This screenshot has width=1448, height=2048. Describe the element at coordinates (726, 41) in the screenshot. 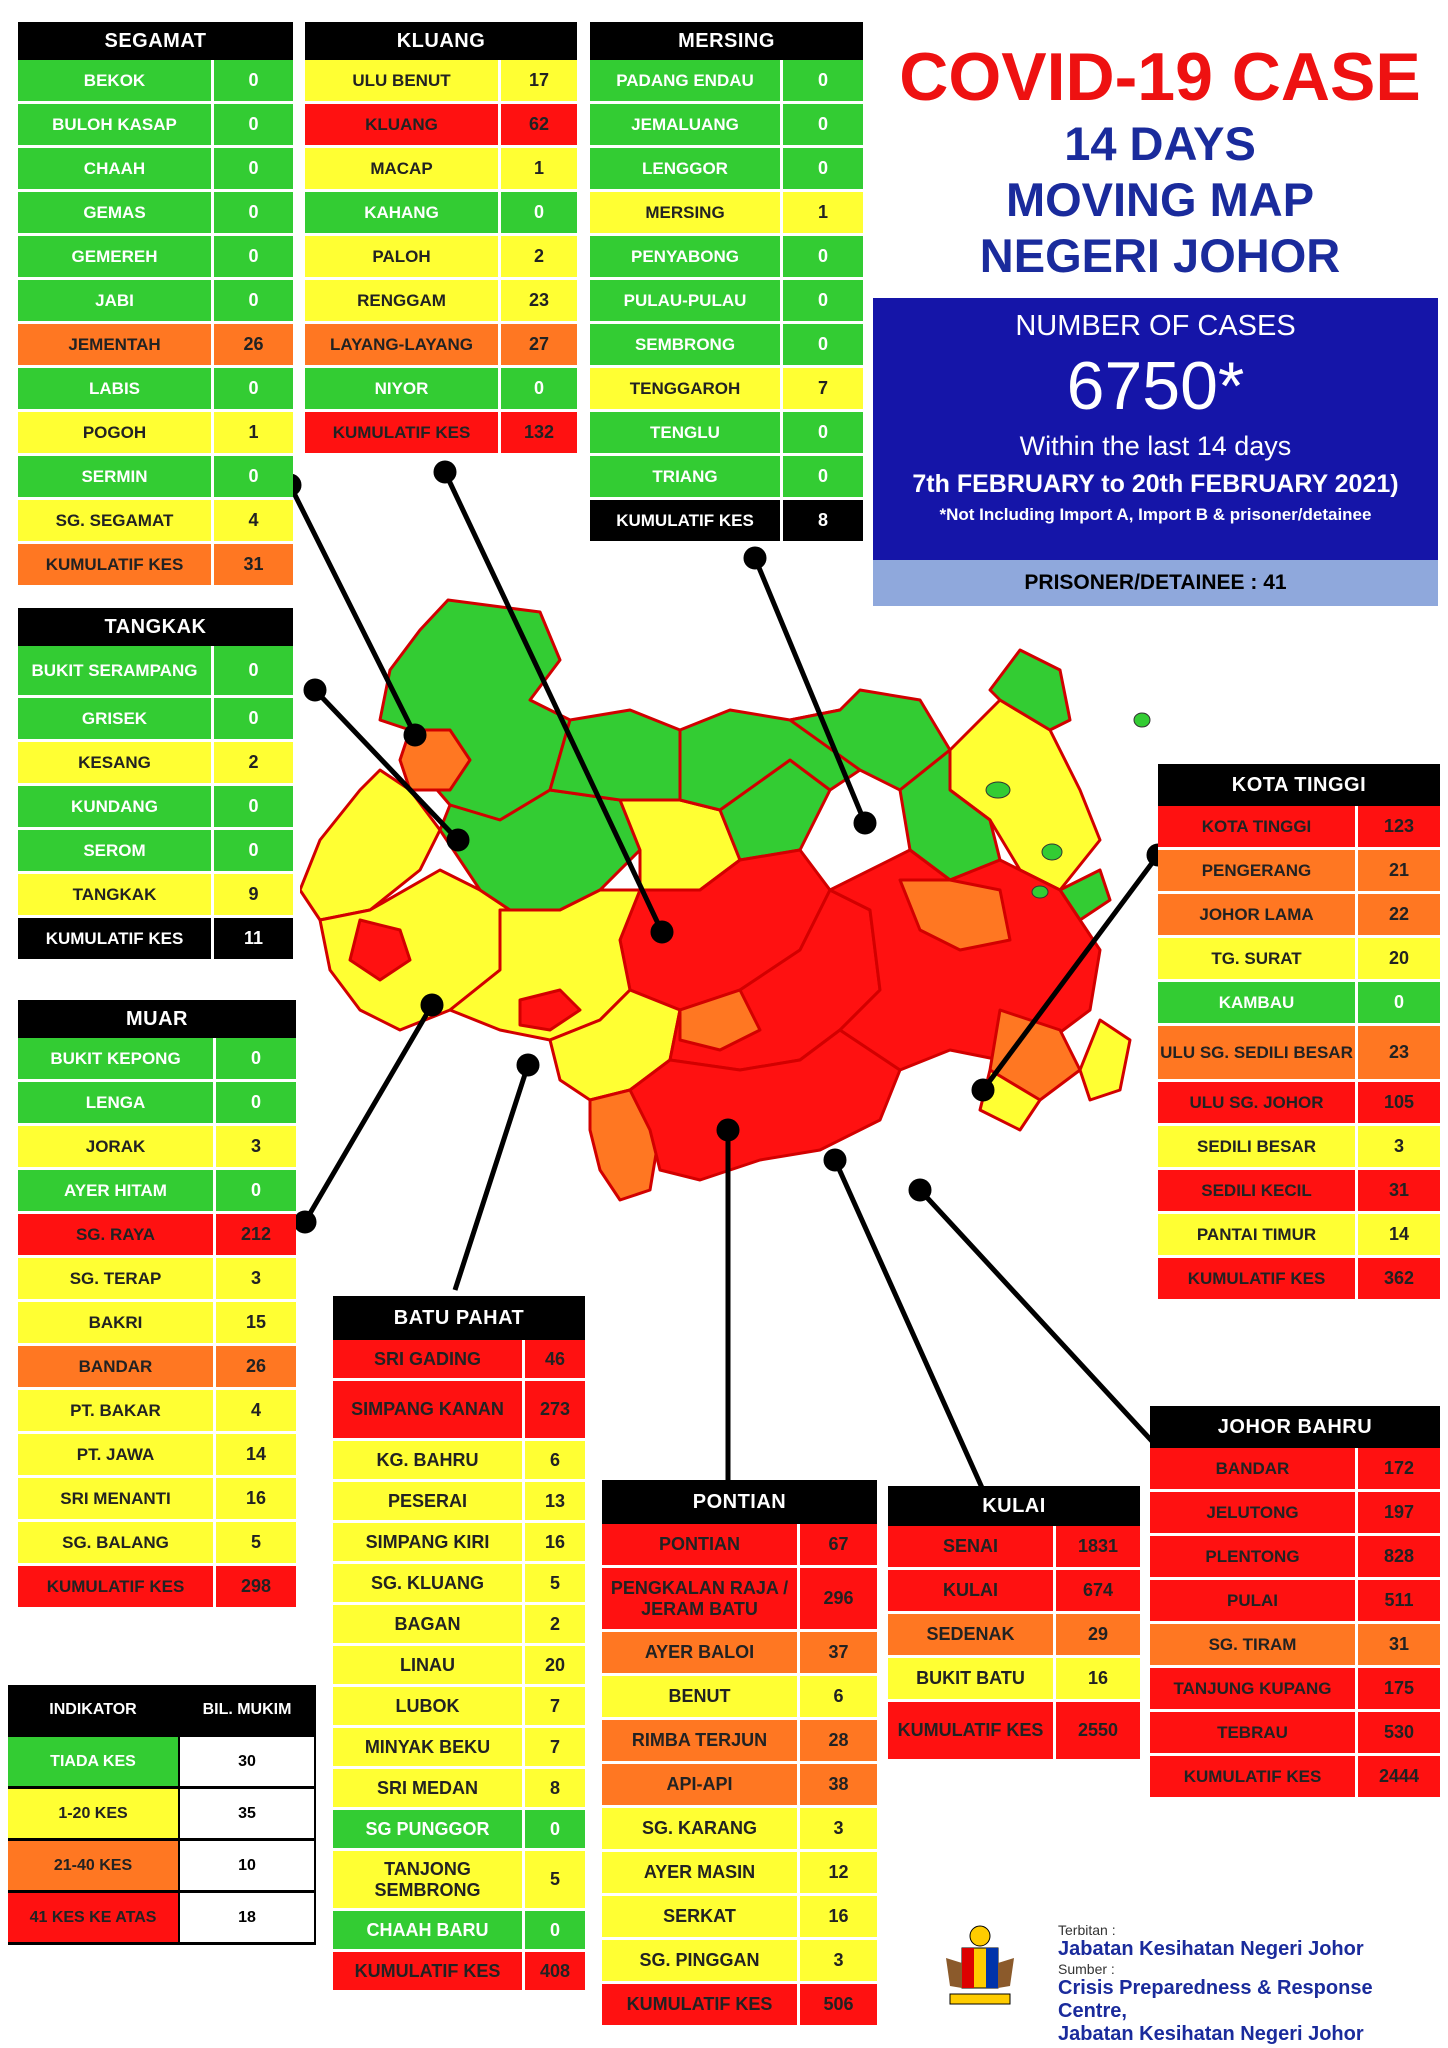

I see `district-header: MERSING` at that location.